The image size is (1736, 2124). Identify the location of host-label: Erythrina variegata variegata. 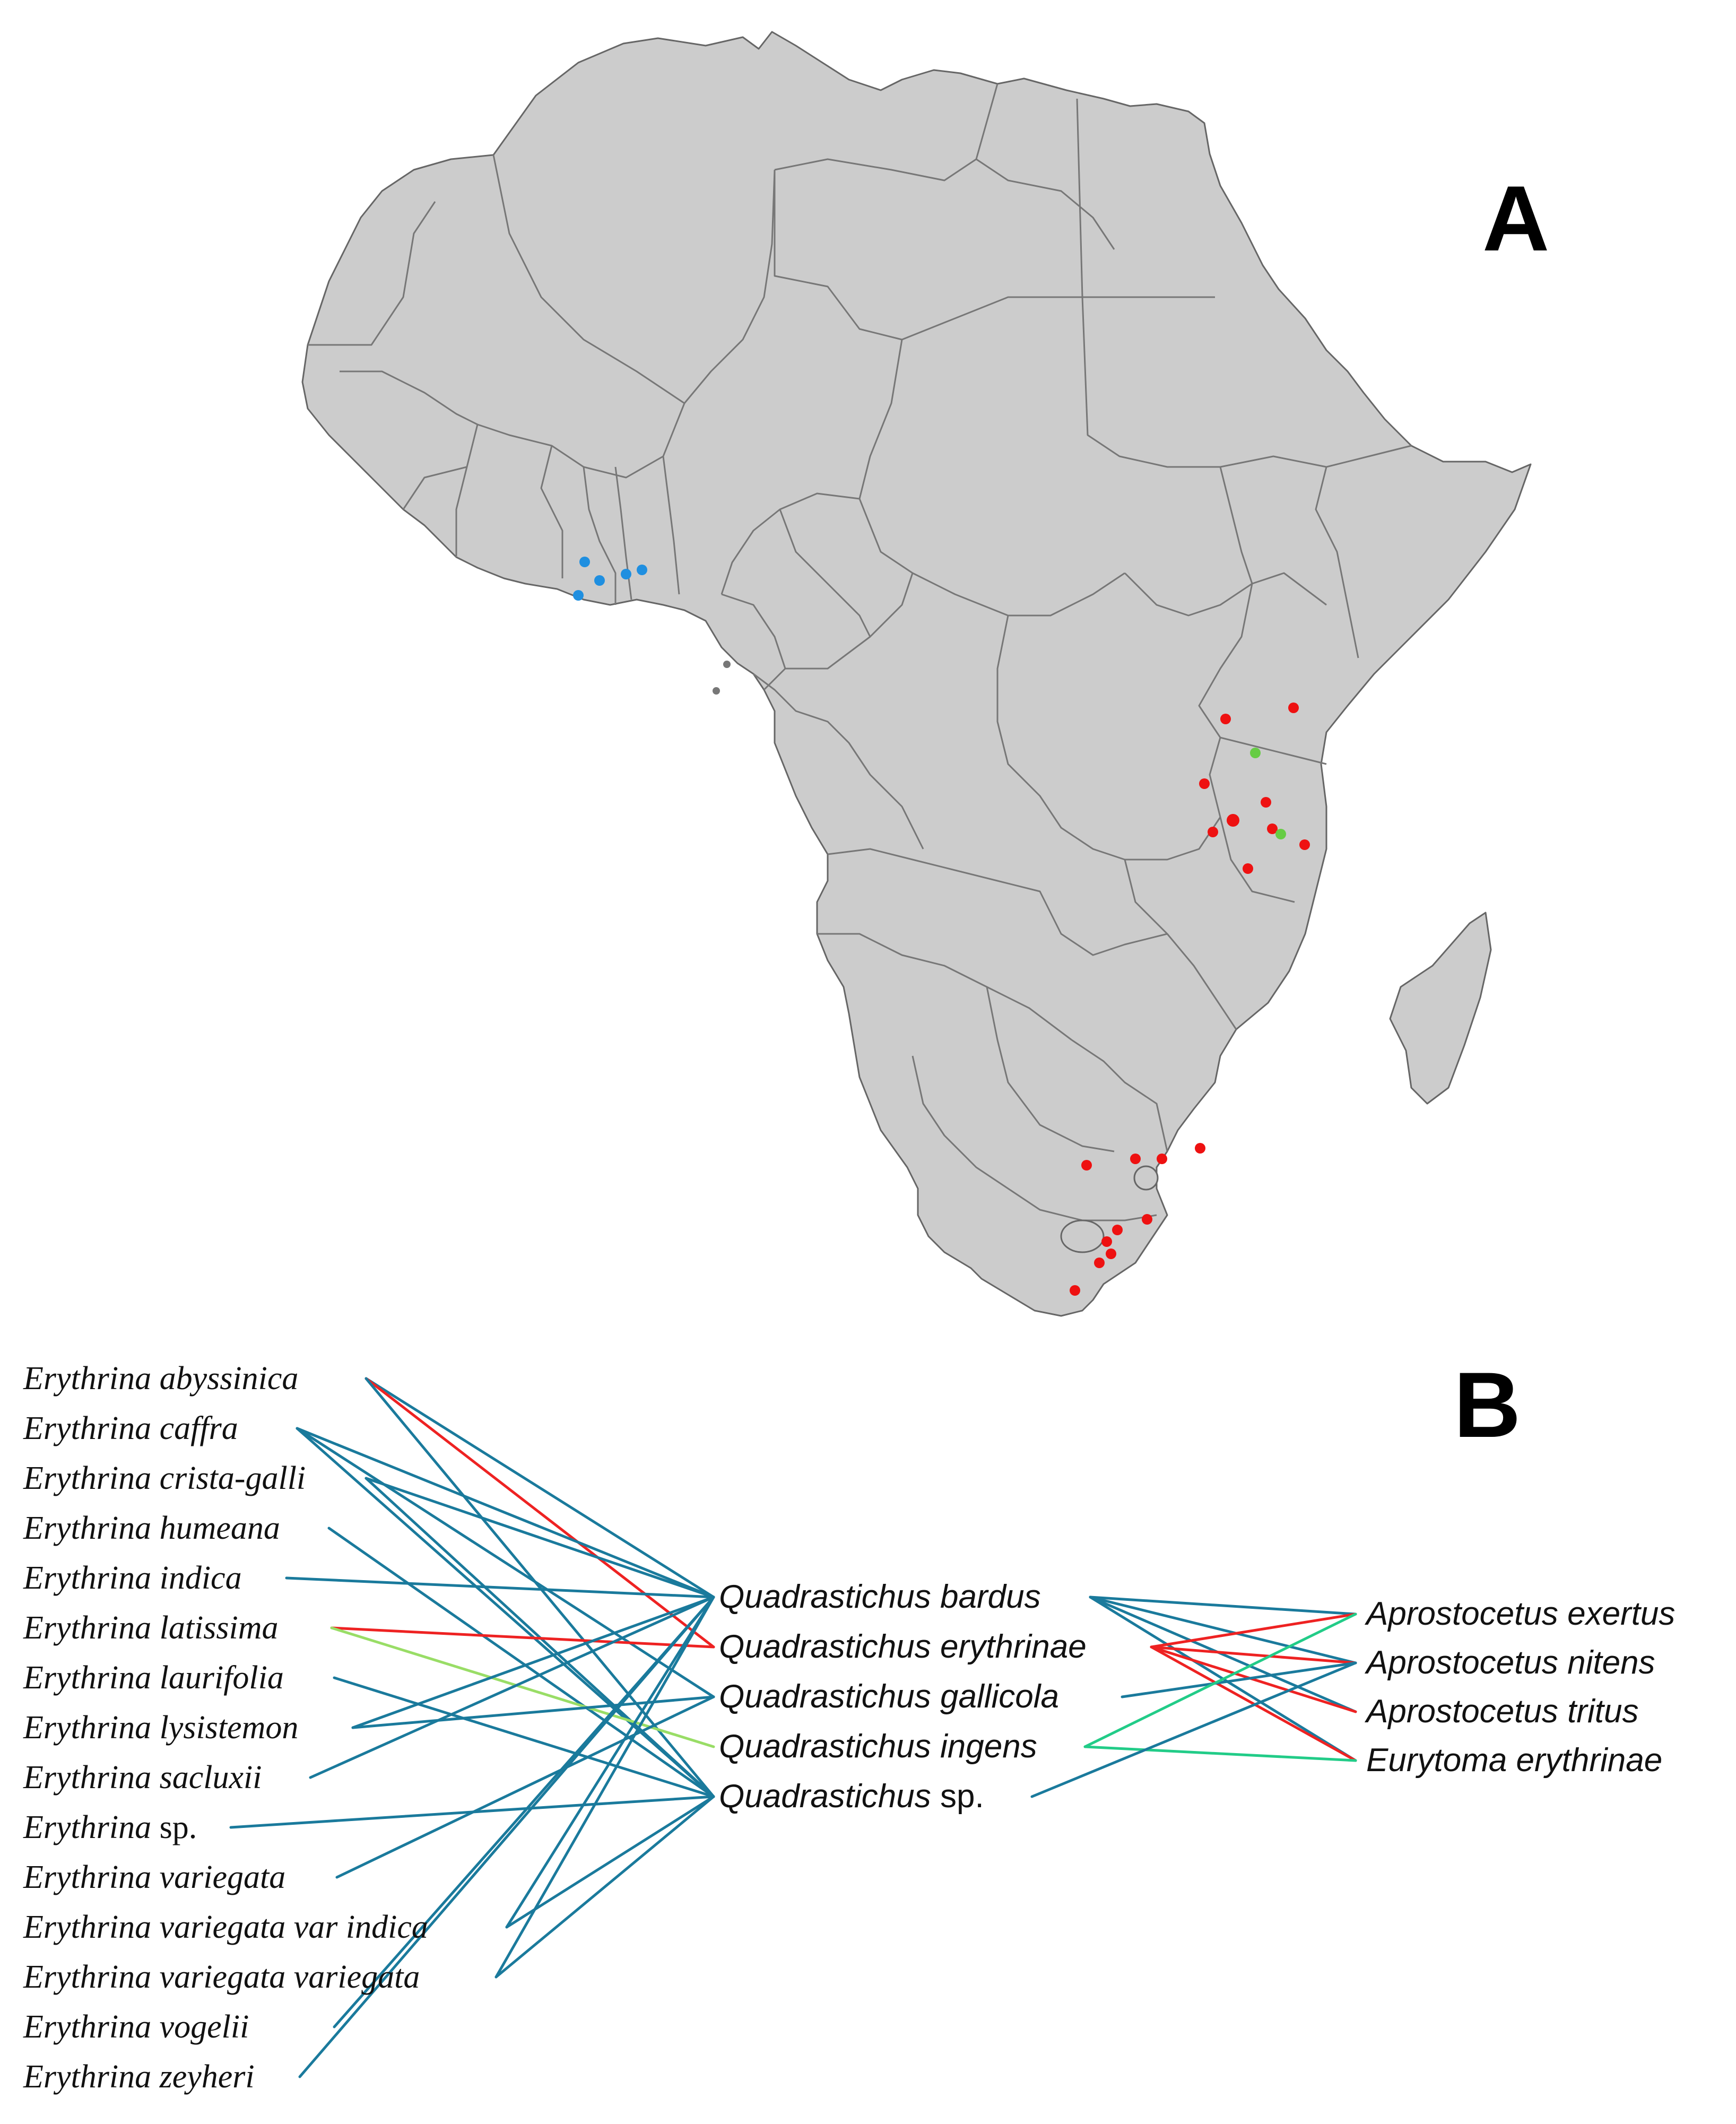
(221, 1977).